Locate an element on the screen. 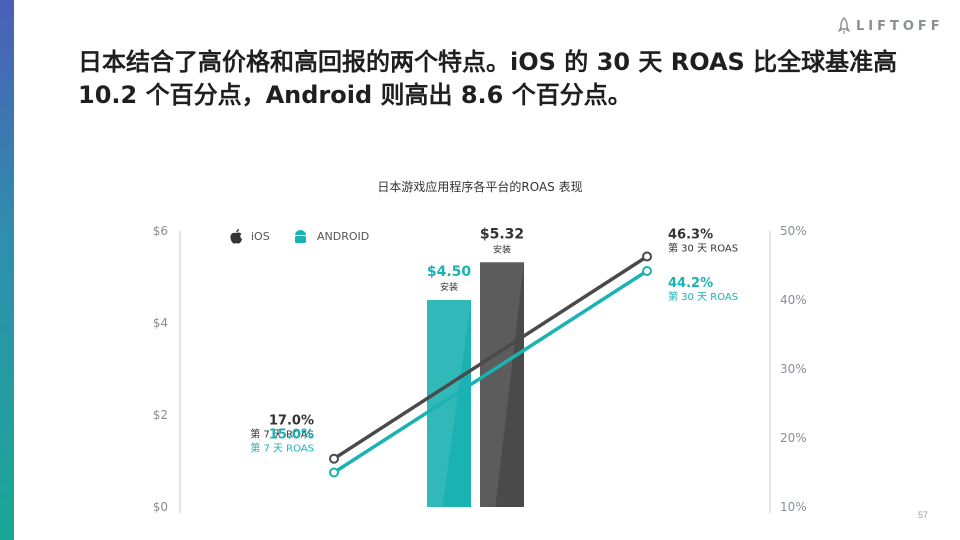 Image resolution: width=960 pixels, height=540 pixels. bar-ios is located at coordinates (502, 384).